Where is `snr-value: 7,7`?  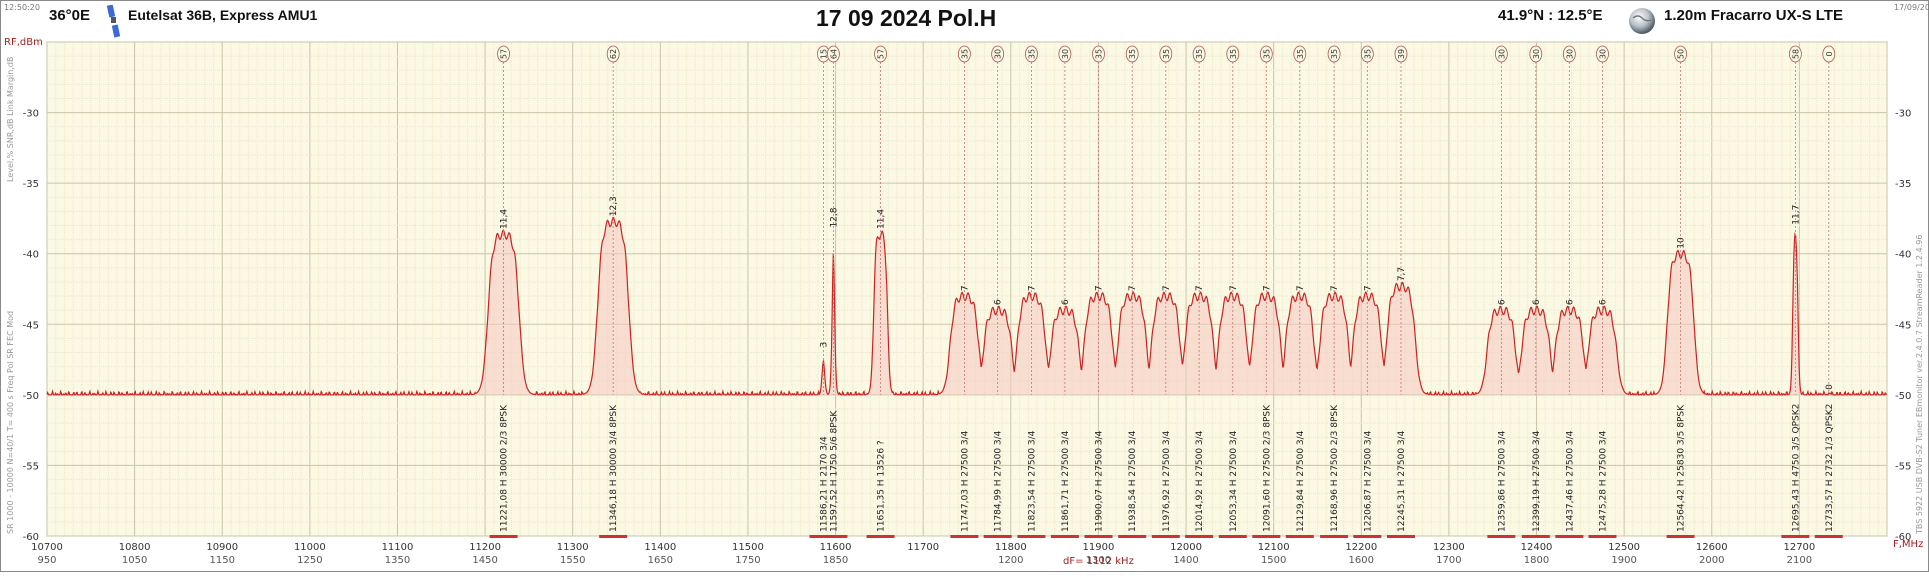
snr-value: 7,7 is located at coordinates (1402, 274).